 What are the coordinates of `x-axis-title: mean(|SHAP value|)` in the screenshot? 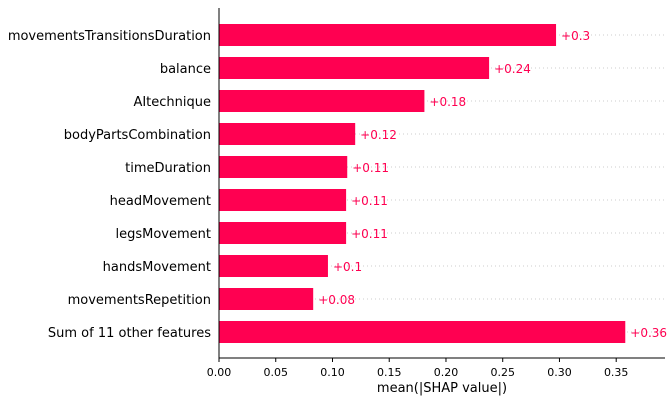 It's located at (442, 388).